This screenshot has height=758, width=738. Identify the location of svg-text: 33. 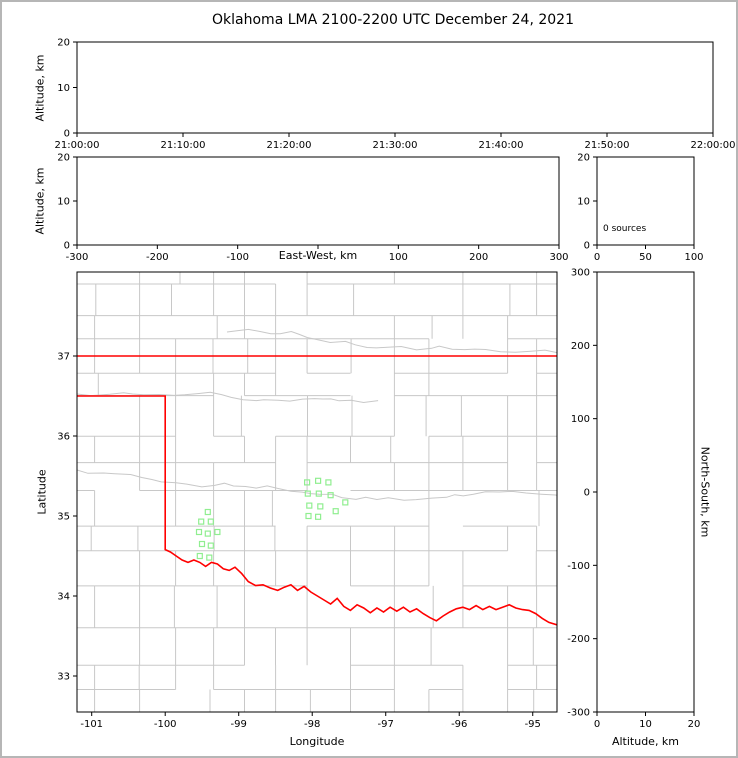
(63, 677).